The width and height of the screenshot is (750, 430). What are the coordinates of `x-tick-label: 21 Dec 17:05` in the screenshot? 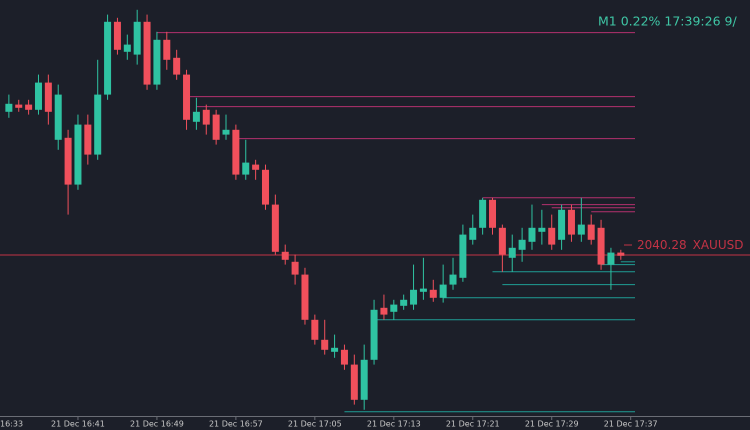 It's located at (315, 424).